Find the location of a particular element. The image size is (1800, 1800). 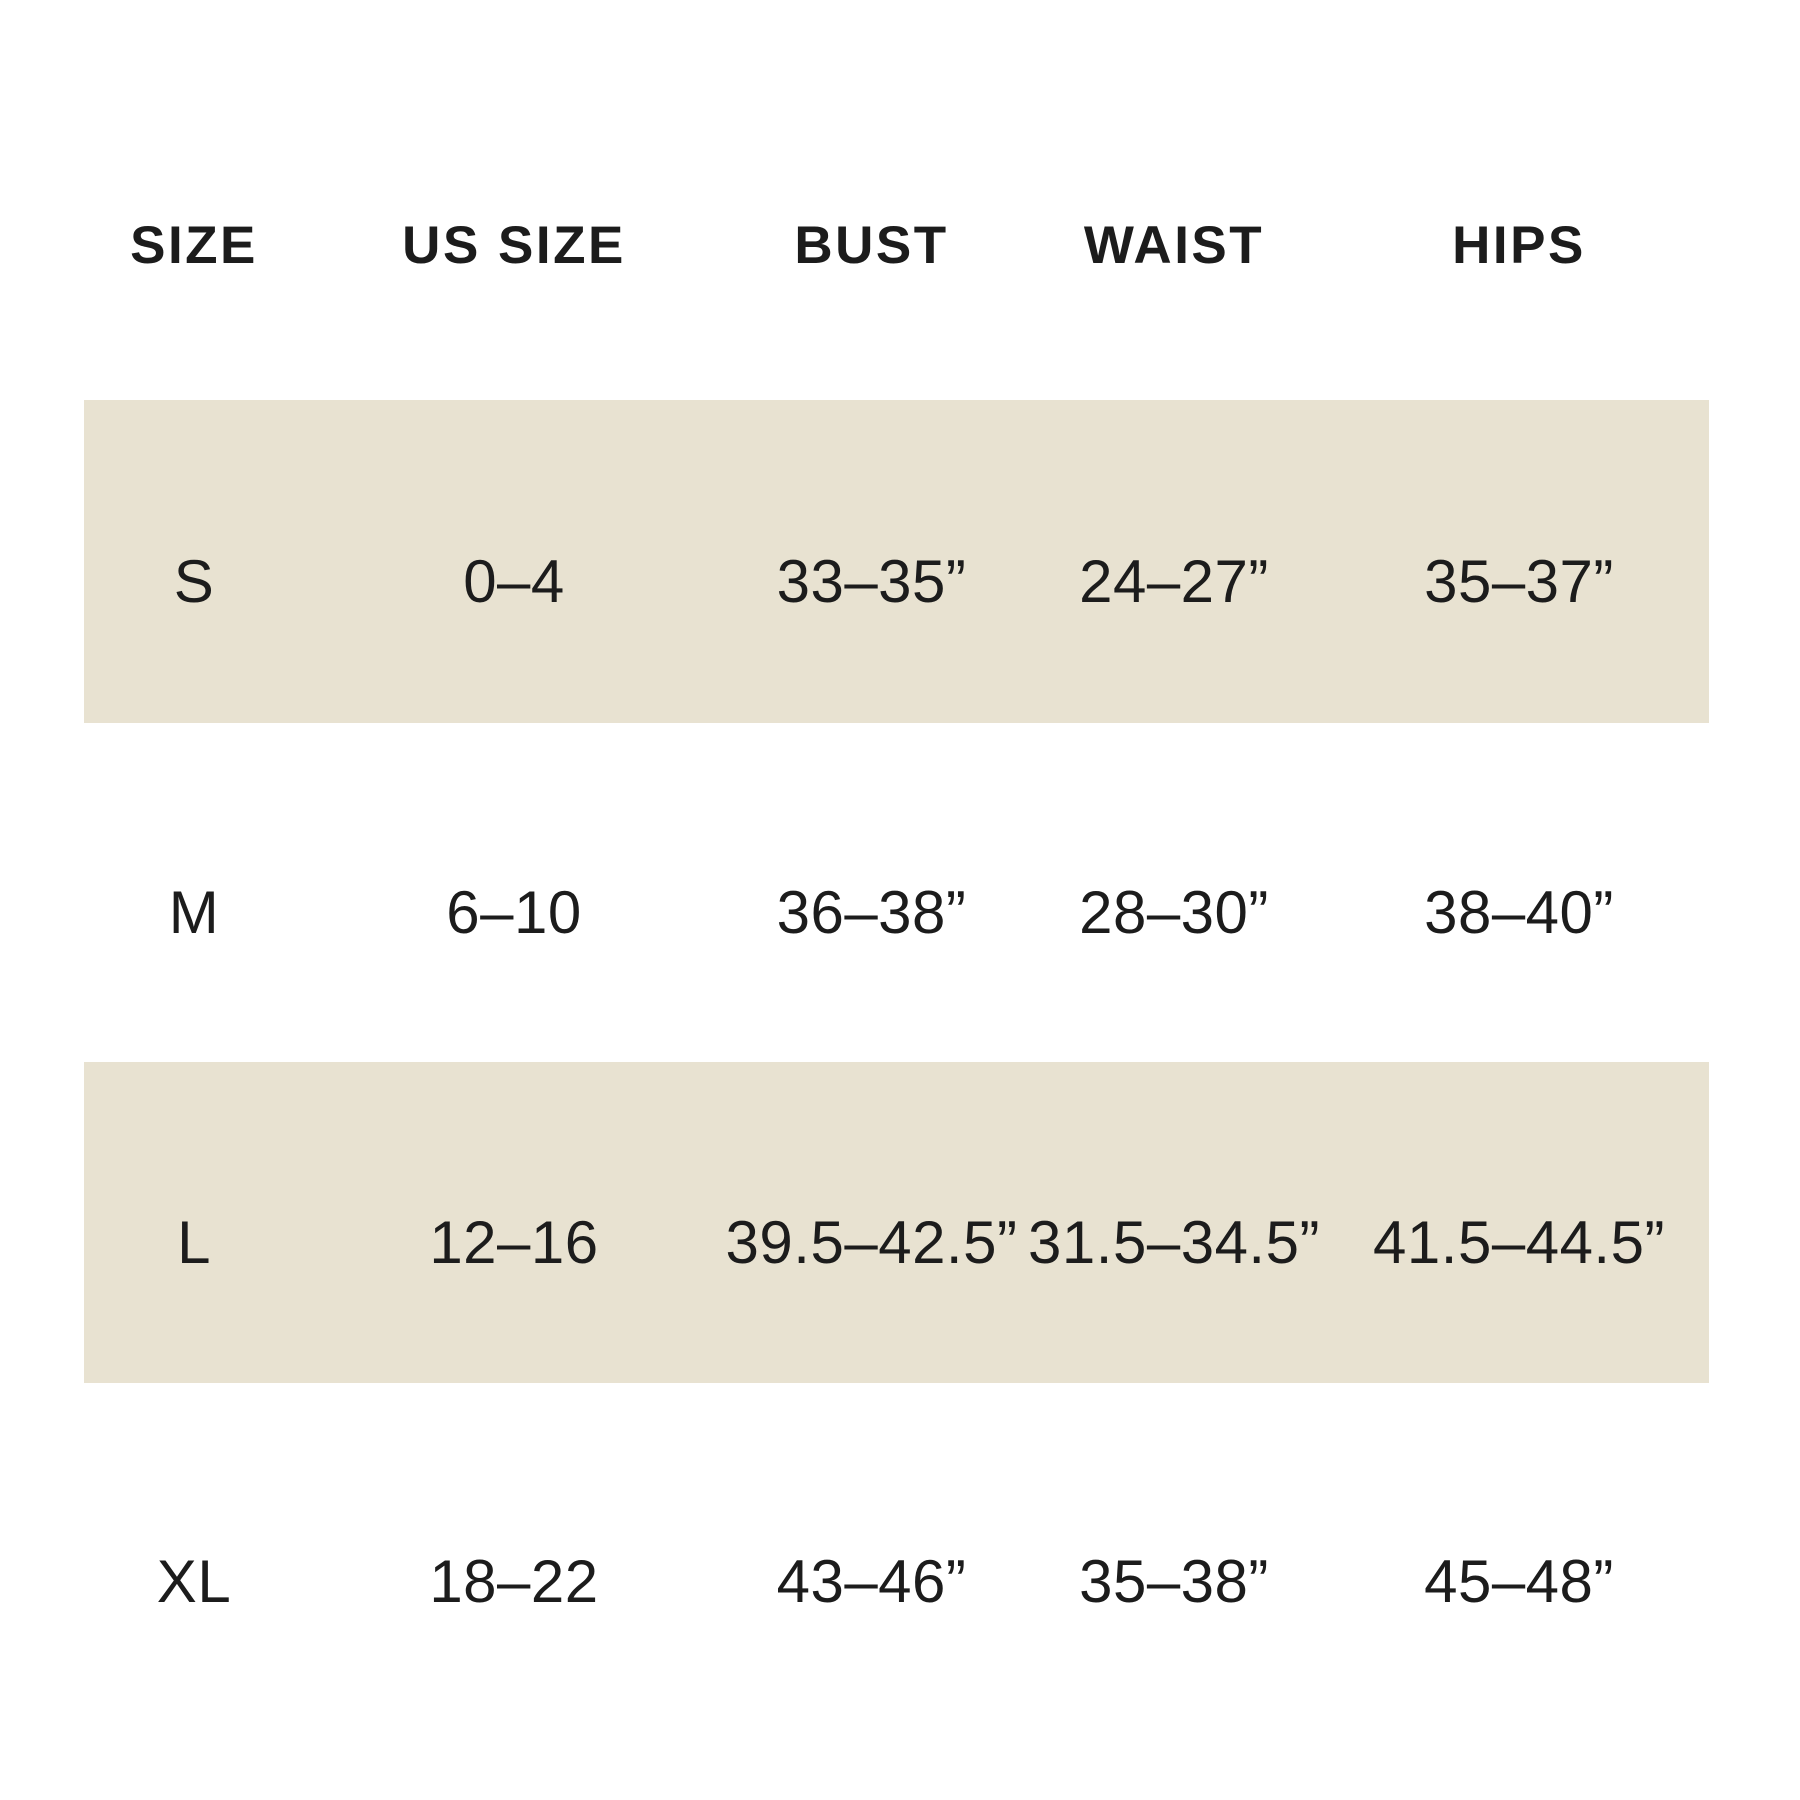

cell-xl-hips: 45–48” is located at coordinates (1519, 1561).